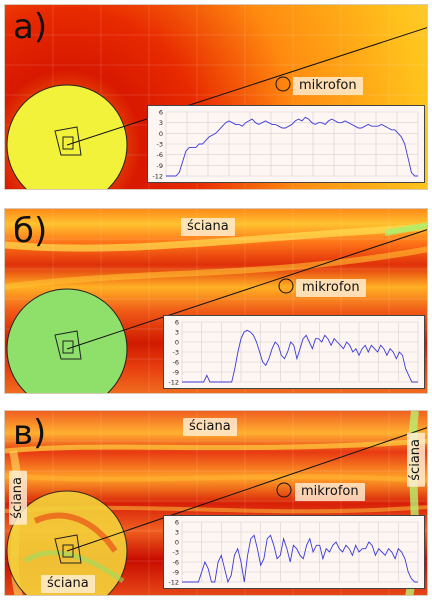 Image resolution: width=432 pixels, height=600 pixels. What do you see at coordinates (18, 498) in the screenshot?
I see `wall-label-left: ściana` at bounding box center [18, 498].